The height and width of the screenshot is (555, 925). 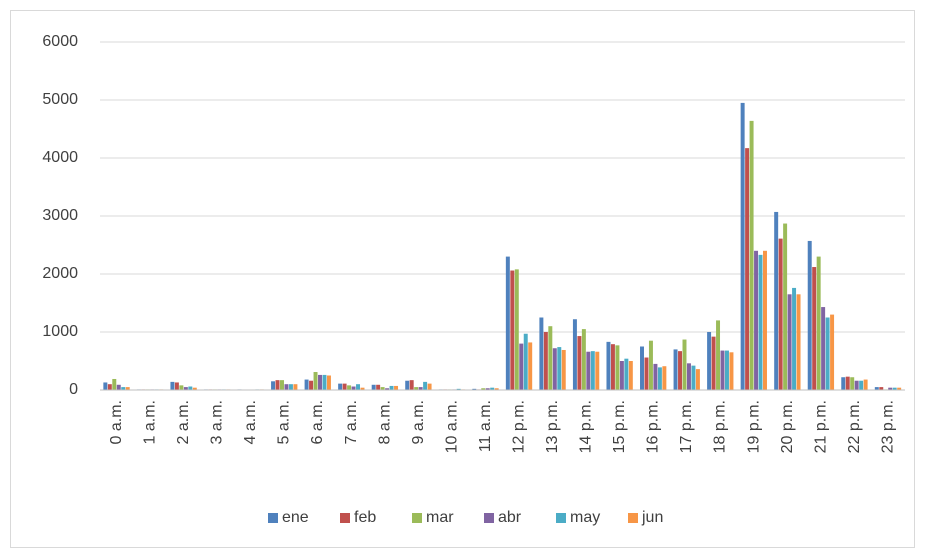 I want to click on x-tick-label: 7 a.m., so click(x=351, y=422).